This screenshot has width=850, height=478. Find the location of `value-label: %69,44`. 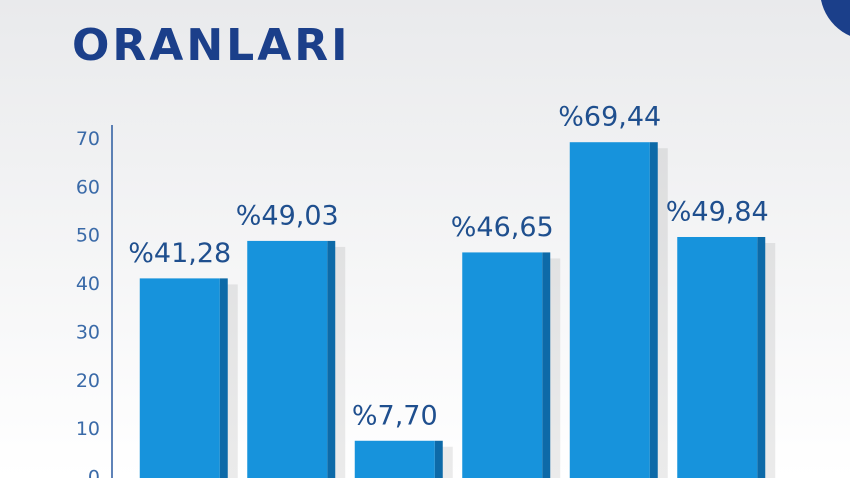

value-label: %69,44 is located at coordinates (609, 117).